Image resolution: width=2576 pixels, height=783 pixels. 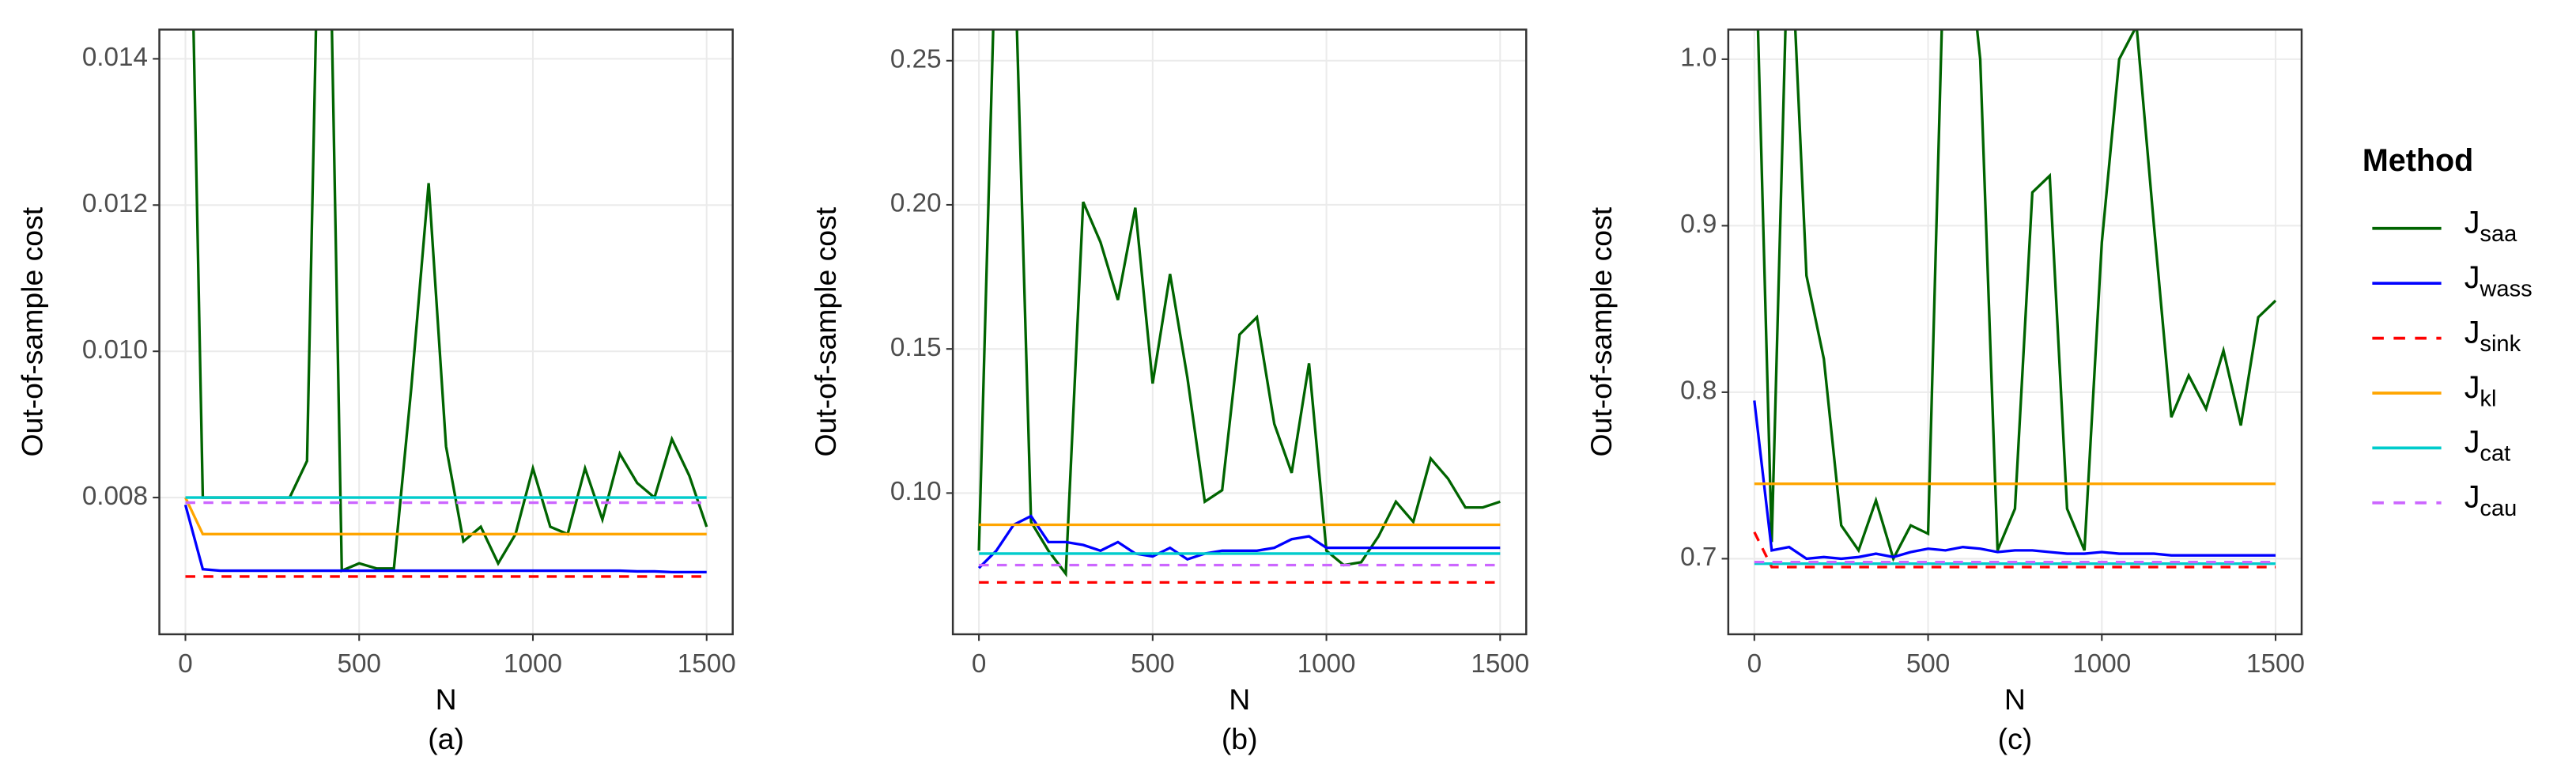 I want to click on legend-label: Jcat, so click(x=2488, y=446).